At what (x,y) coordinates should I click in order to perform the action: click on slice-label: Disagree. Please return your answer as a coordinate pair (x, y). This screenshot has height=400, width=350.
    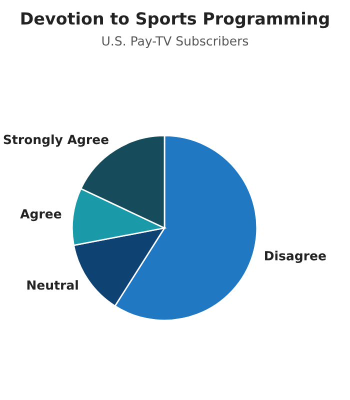
    Looking at the image, I should click on (295, 256).